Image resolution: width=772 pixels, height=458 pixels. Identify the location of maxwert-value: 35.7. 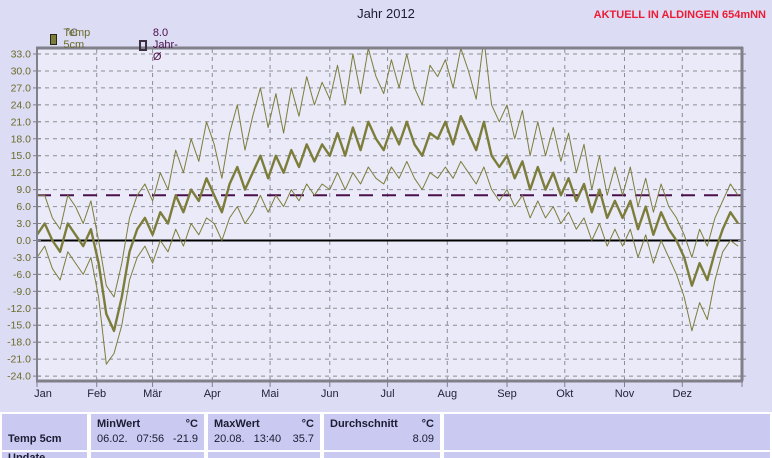
(303, 439).